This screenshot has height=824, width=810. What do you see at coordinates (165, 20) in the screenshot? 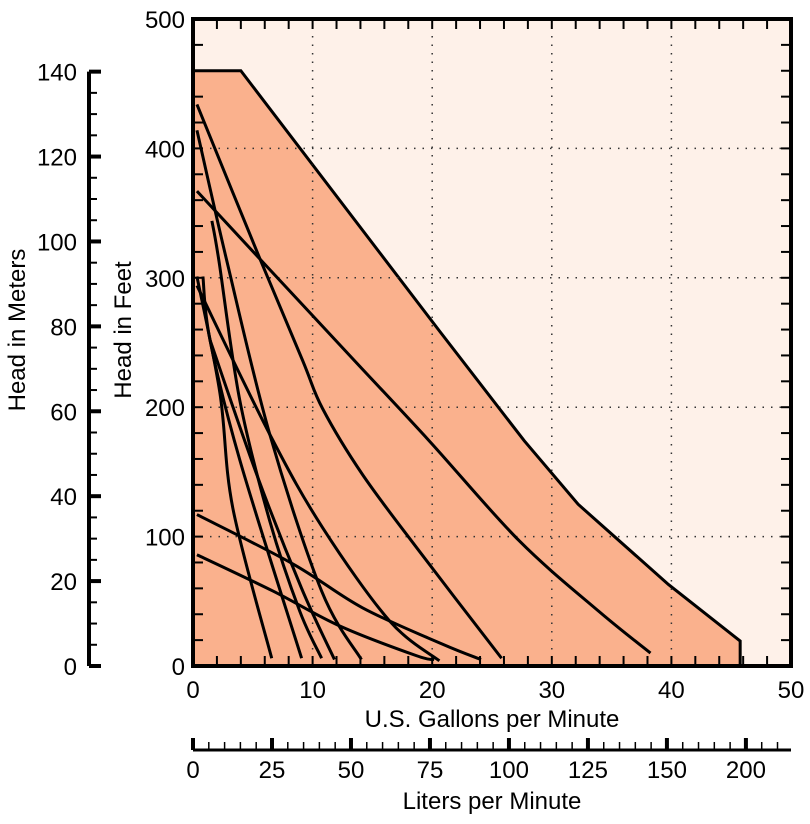
I see `y-tick-label: 500` at bounding box center [165, 20].